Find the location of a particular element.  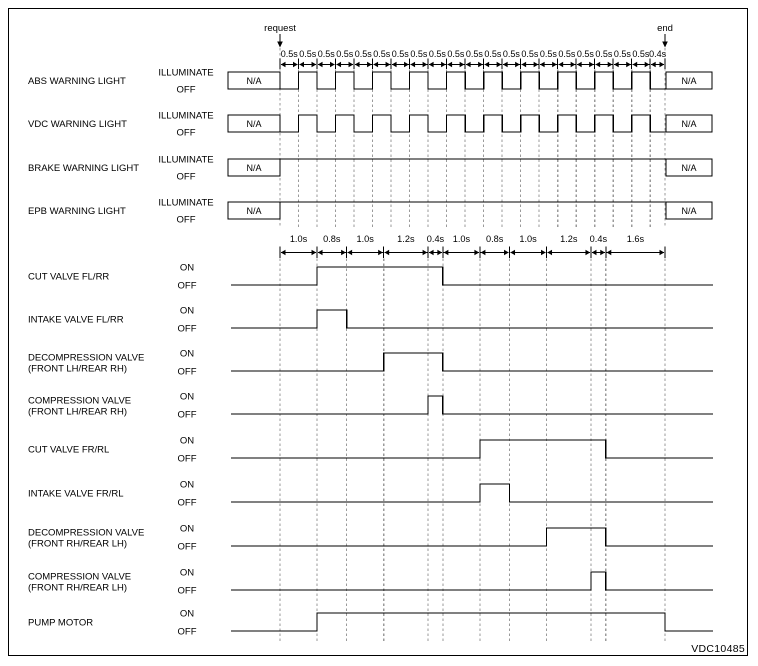

warning-row-label: EPB WARNING LIGHT is located at coordinates (77, 211).